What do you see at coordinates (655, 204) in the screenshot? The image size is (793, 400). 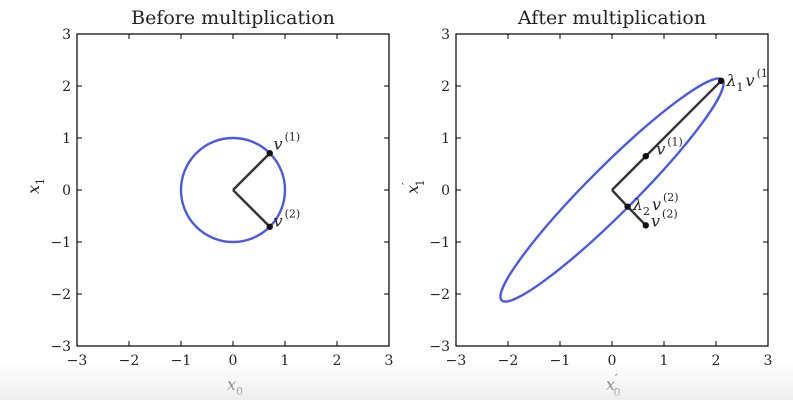 I see `vector-annotation-l2v2: λ2 v (2)` at bounding box center [655, 204].